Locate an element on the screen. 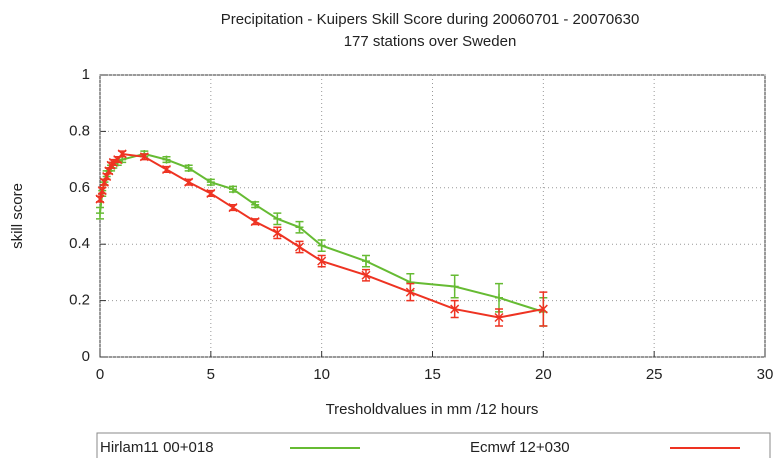 Image resolution: width=779 pixels, height=458 pixels. legend-label: Ecmwf 12+030 is located at coordinates (520, 447).